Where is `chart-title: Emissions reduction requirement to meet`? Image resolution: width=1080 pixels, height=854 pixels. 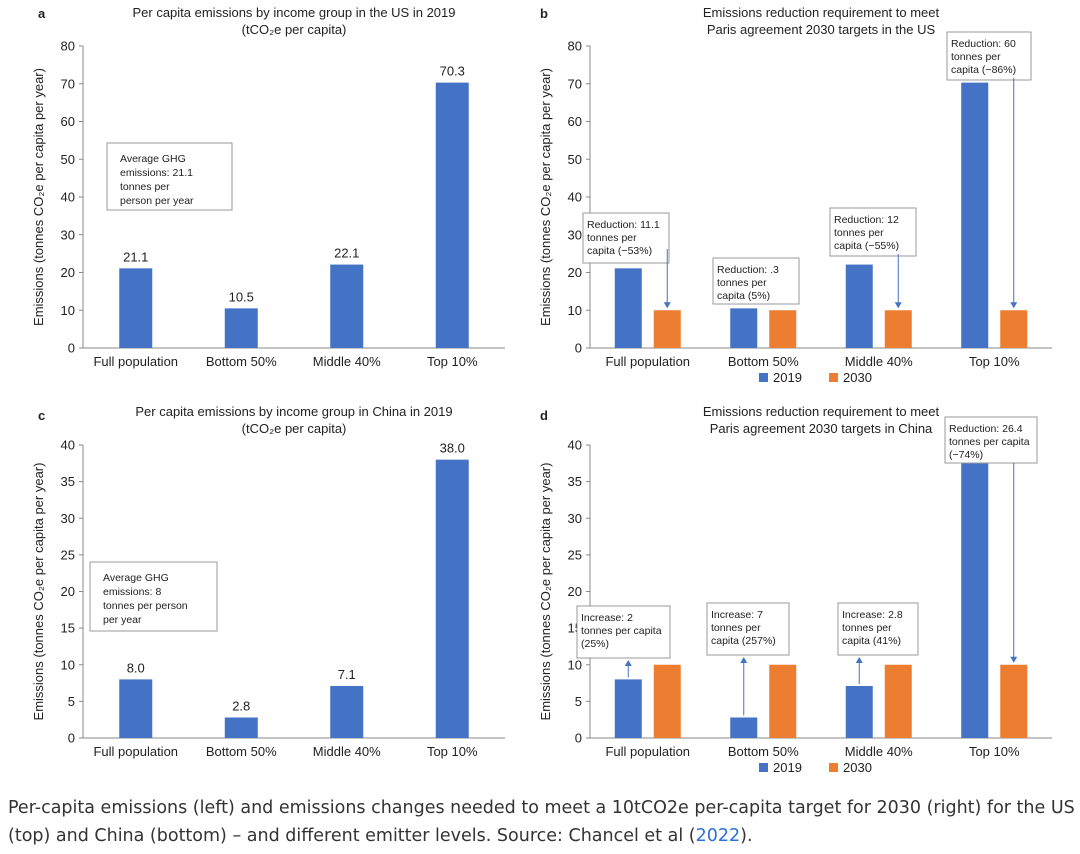
chart-title: Emissions reduction requirement to meet is located at coordinates (821, 12).